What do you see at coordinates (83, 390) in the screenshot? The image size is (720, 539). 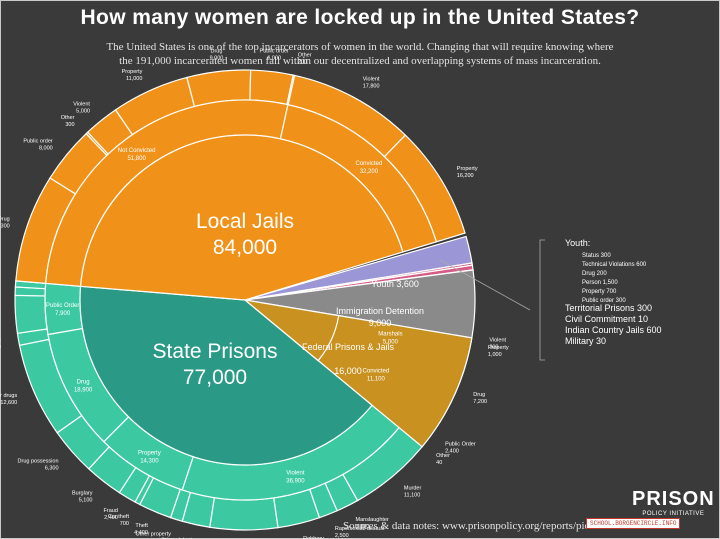 I see `middle-value-4: 18,900` at bounding box center [83, 390].